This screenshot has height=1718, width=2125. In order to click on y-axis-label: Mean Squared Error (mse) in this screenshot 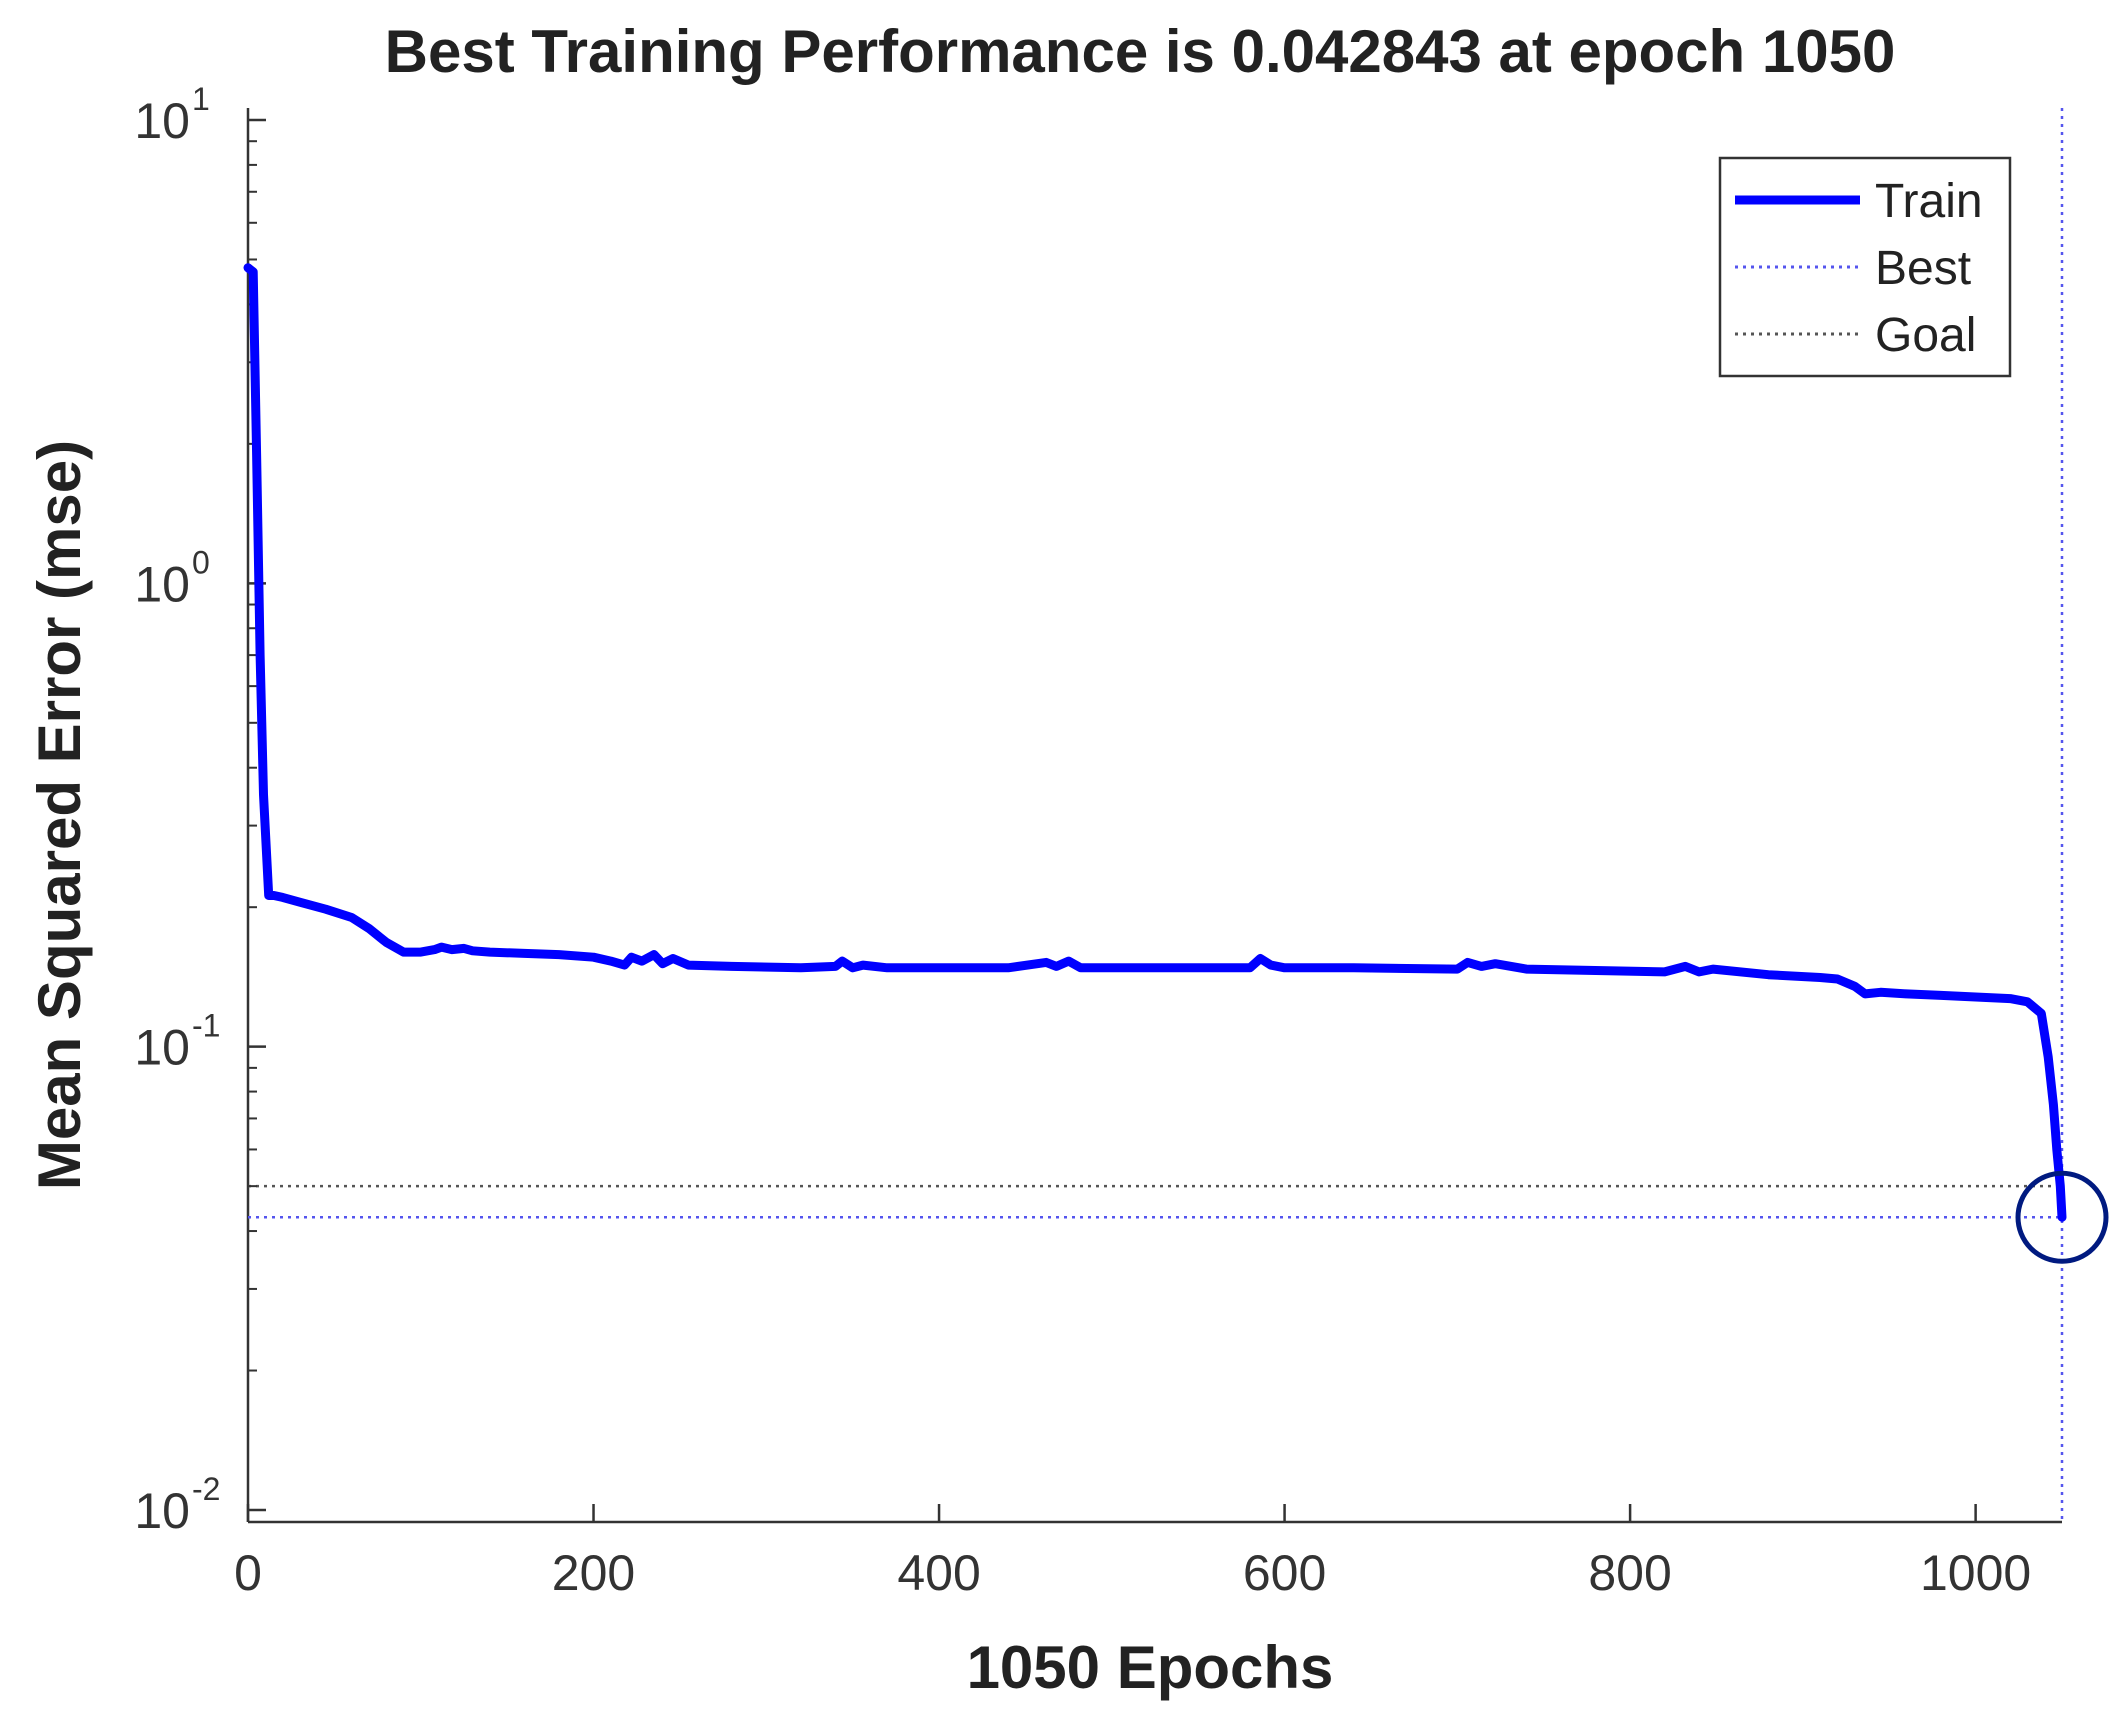, I will do `click(59, 815)`.